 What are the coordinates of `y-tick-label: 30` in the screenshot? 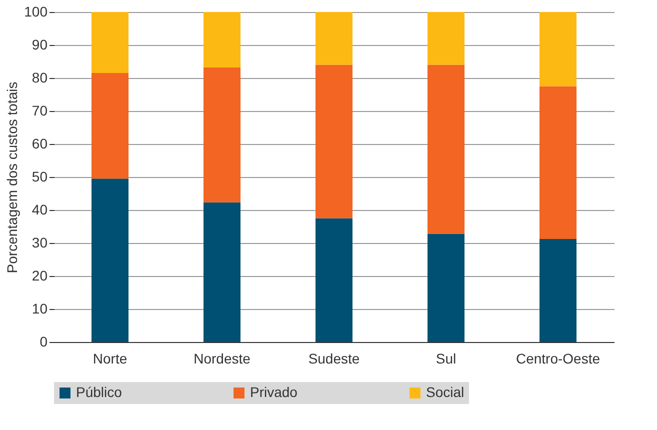 It's located at (40, 242).